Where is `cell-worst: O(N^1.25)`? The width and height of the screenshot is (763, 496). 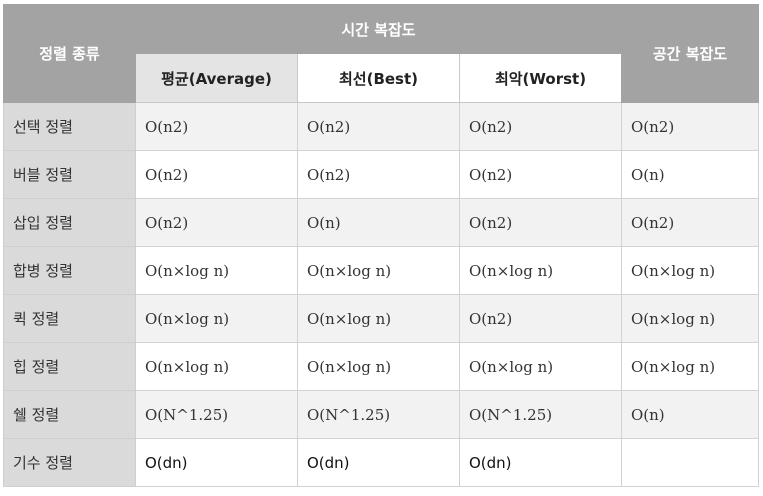
cell-worst: O(N^1.25) is located at coordinates (540, 414).